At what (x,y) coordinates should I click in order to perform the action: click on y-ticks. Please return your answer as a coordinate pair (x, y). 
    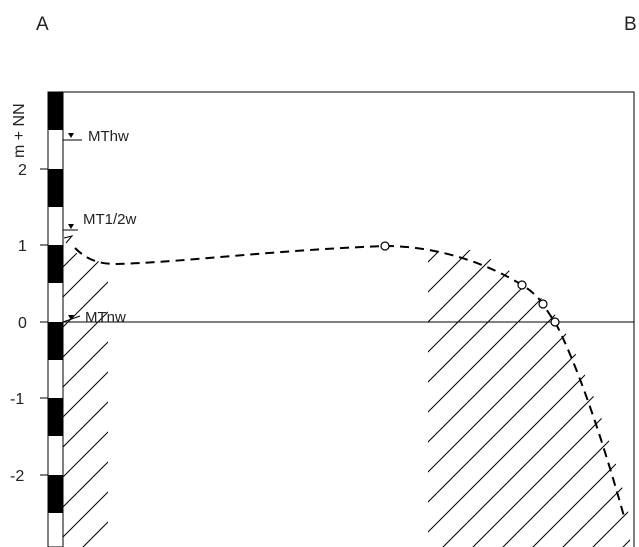
    Looking at the image, I should click on (44, 322).